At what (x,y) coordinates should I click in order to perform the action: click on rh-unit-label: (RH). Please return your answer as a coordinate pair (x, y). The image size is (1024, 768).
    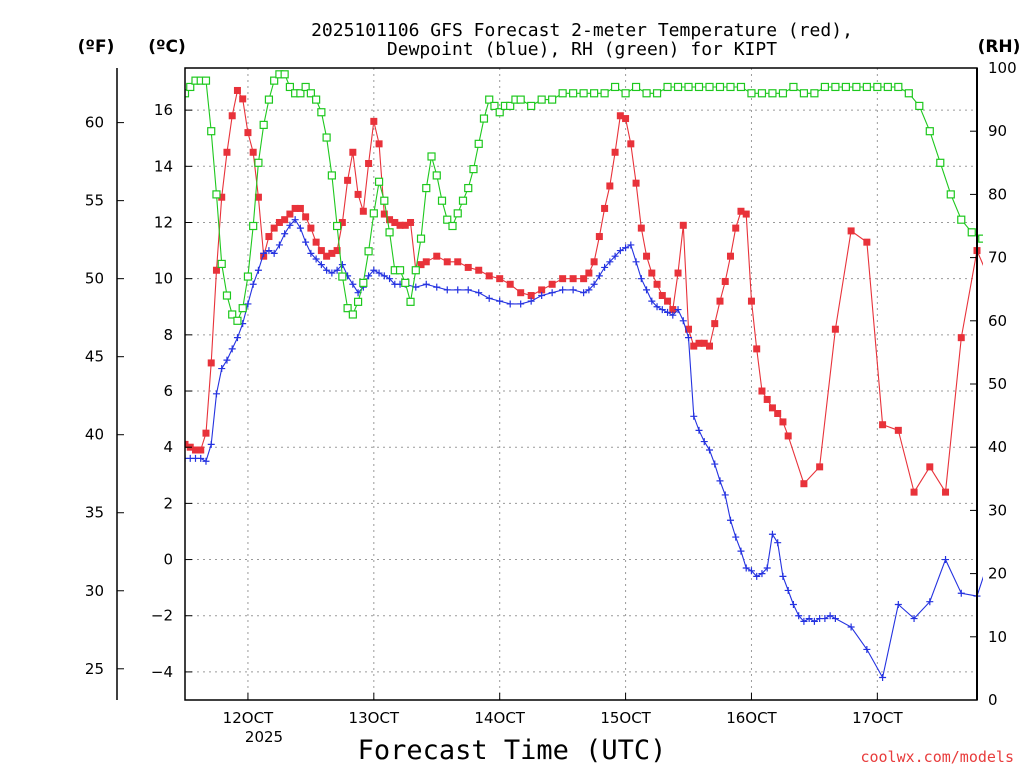
    Looking at the image, I should click on (999, 47).